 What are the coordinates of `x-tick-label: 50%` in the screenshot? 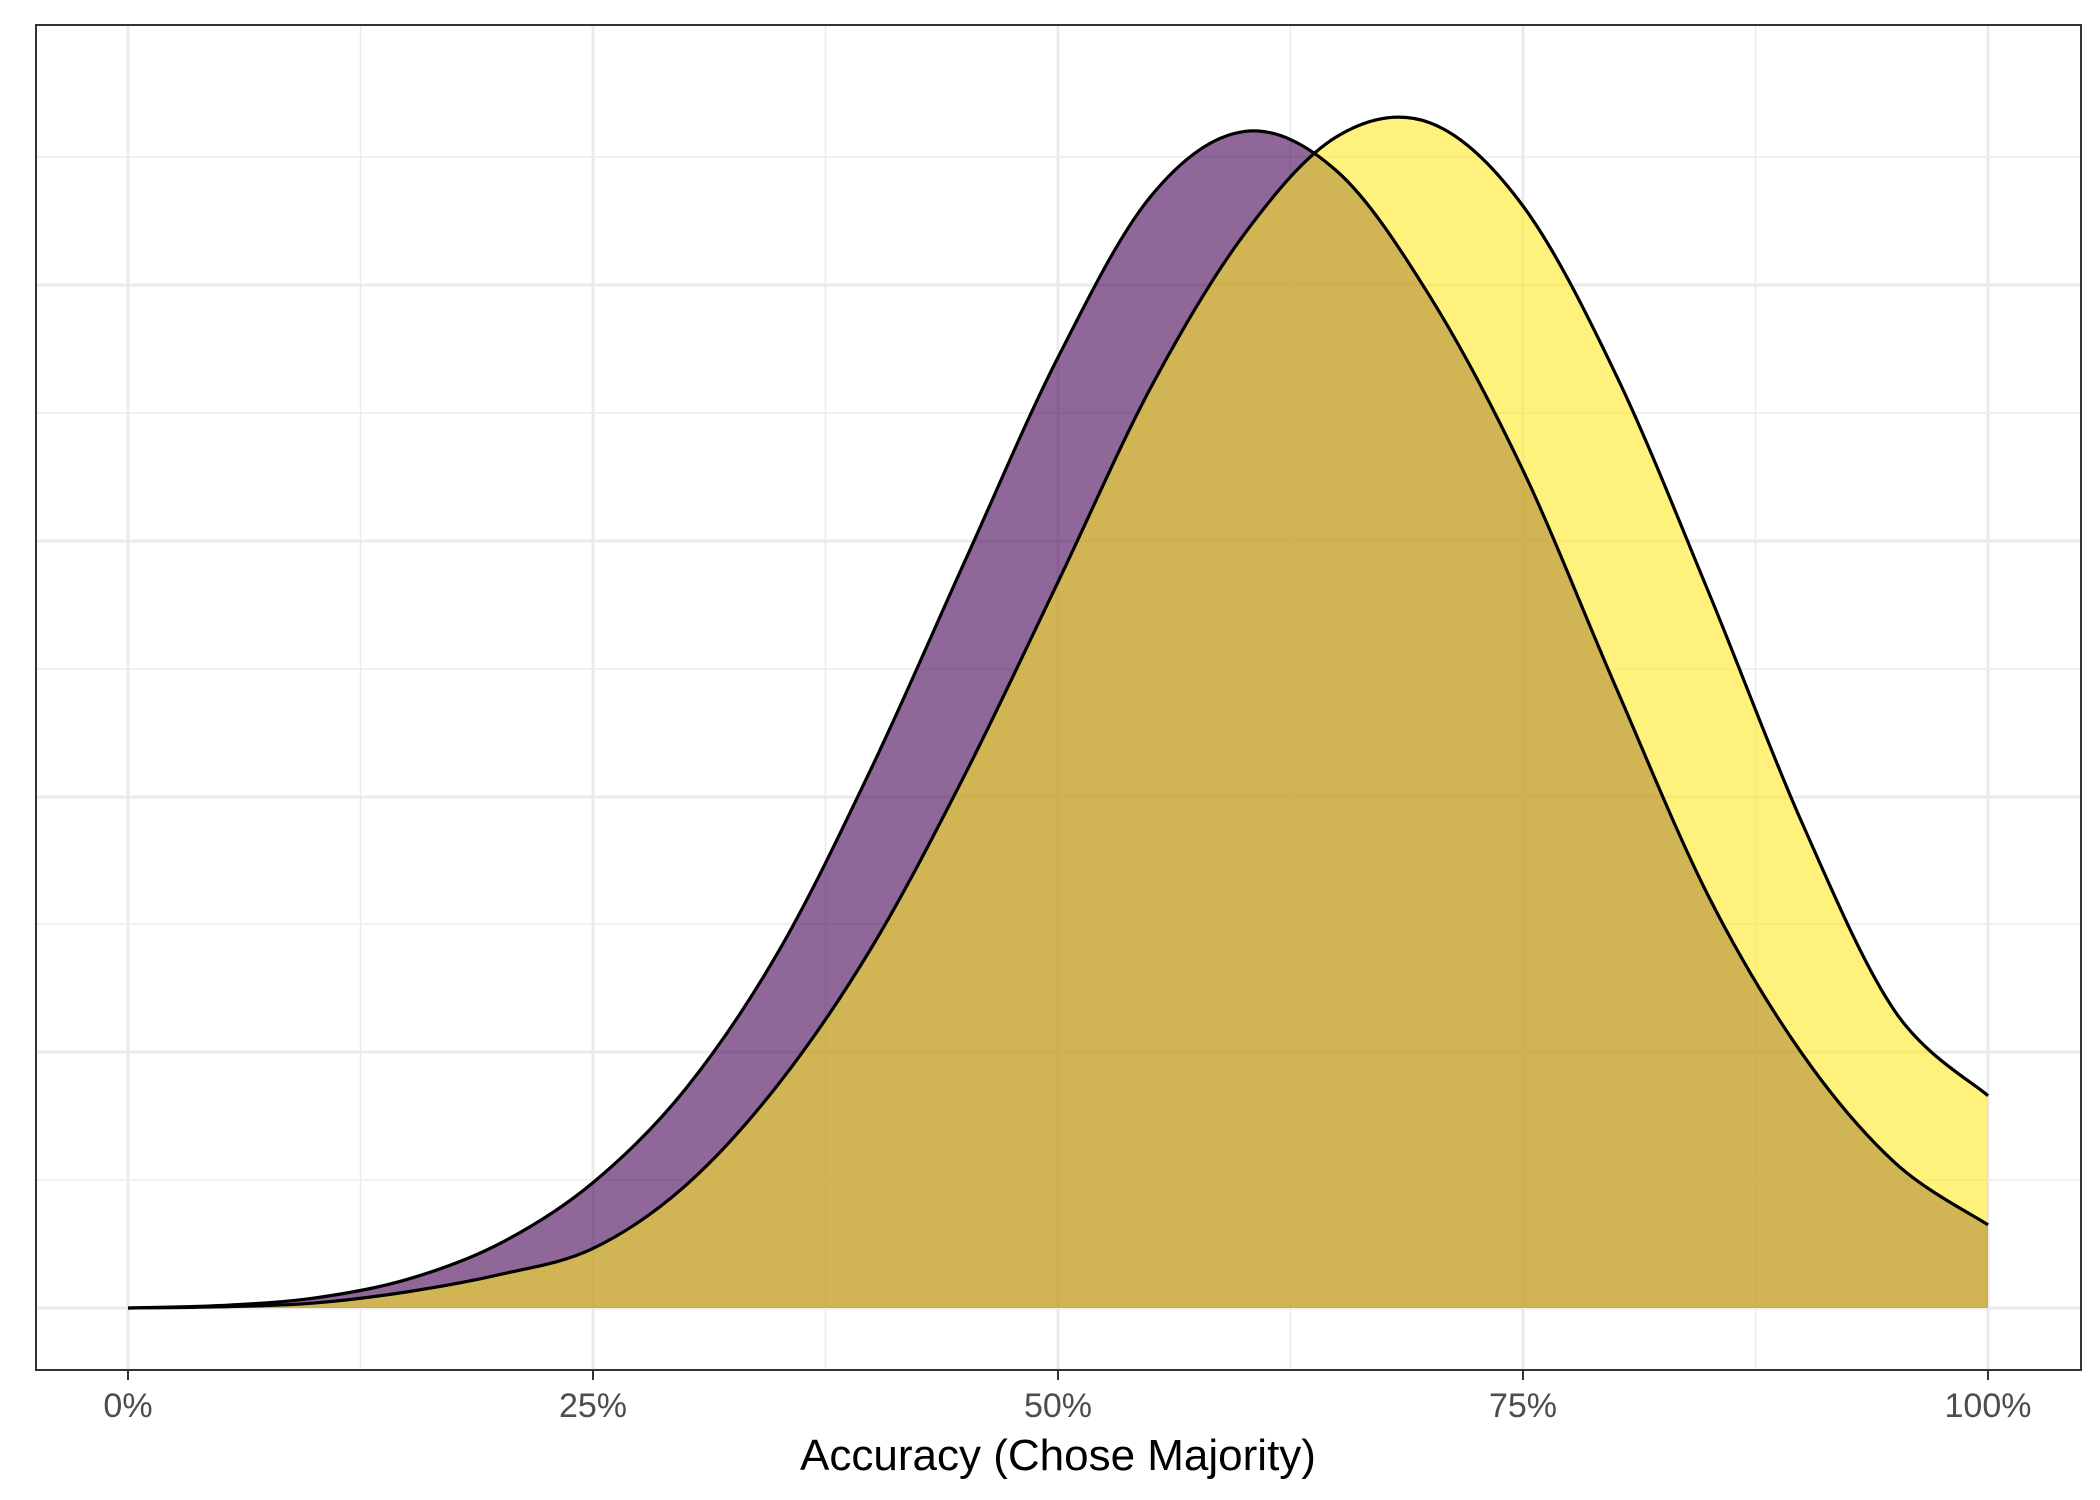 It's located at (1058, 1406).